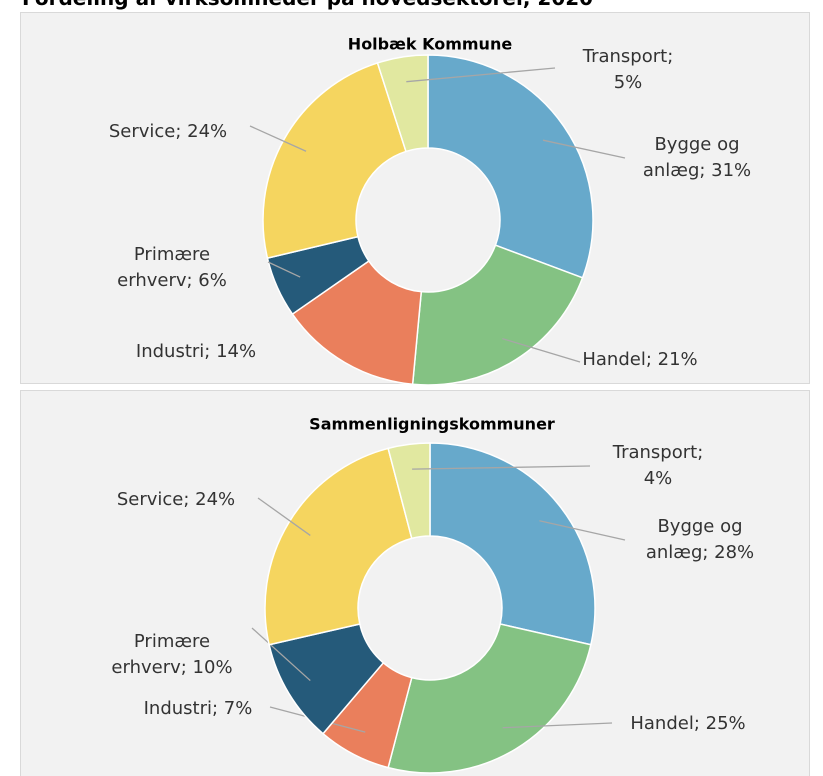 The width and height of the screenshot is (823, 776). What do you see at coordinates (430, 44) in the screenshot?
I see `chart-title: Holbæk Kommune` at bounding box center [430, 44].